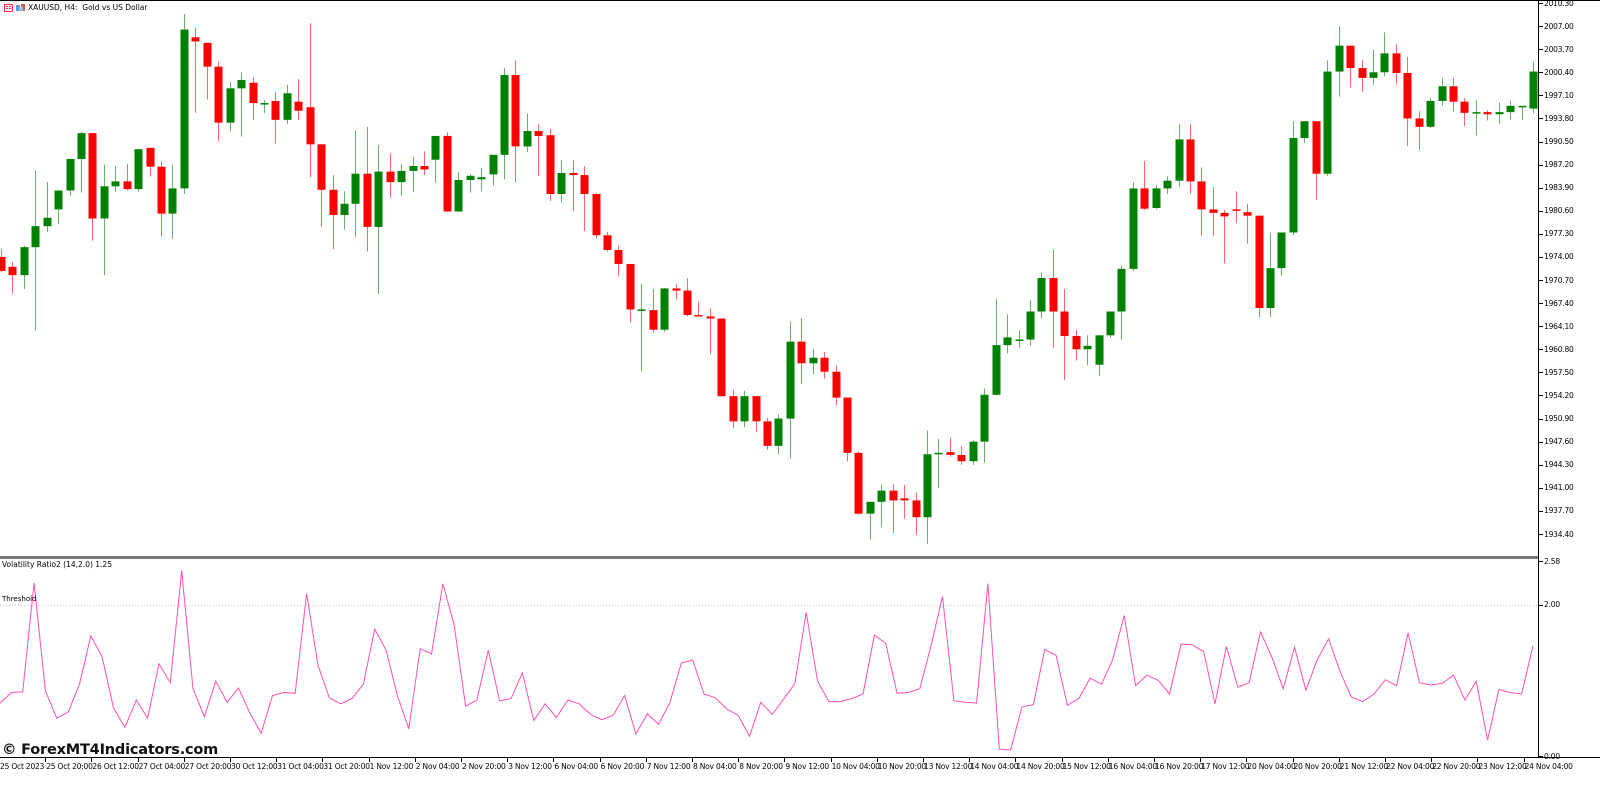 This screenshot has width=1600, height=789. I want to click on time-label: 20 Nov 04:00, so click(1271, 766).